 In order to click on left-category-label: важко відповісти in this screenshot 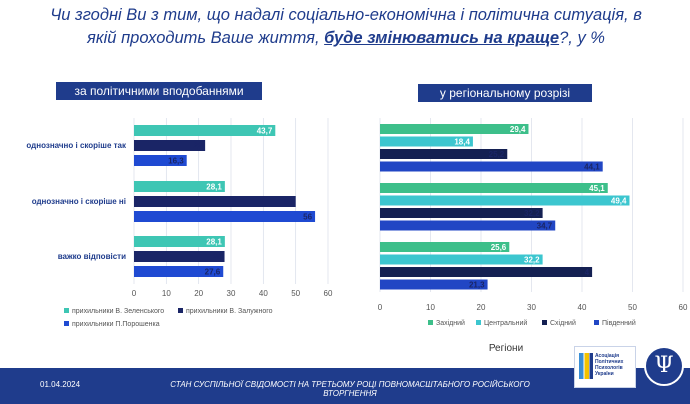, I will do `click(92, 256)`.